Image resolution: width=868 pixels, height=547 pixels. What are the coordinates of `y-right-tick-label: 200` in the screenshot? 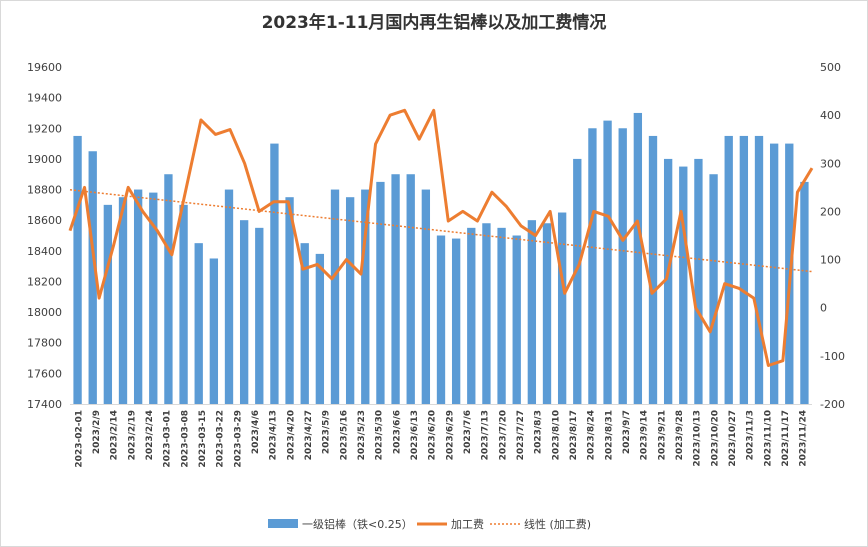 It's located at (830, 211).